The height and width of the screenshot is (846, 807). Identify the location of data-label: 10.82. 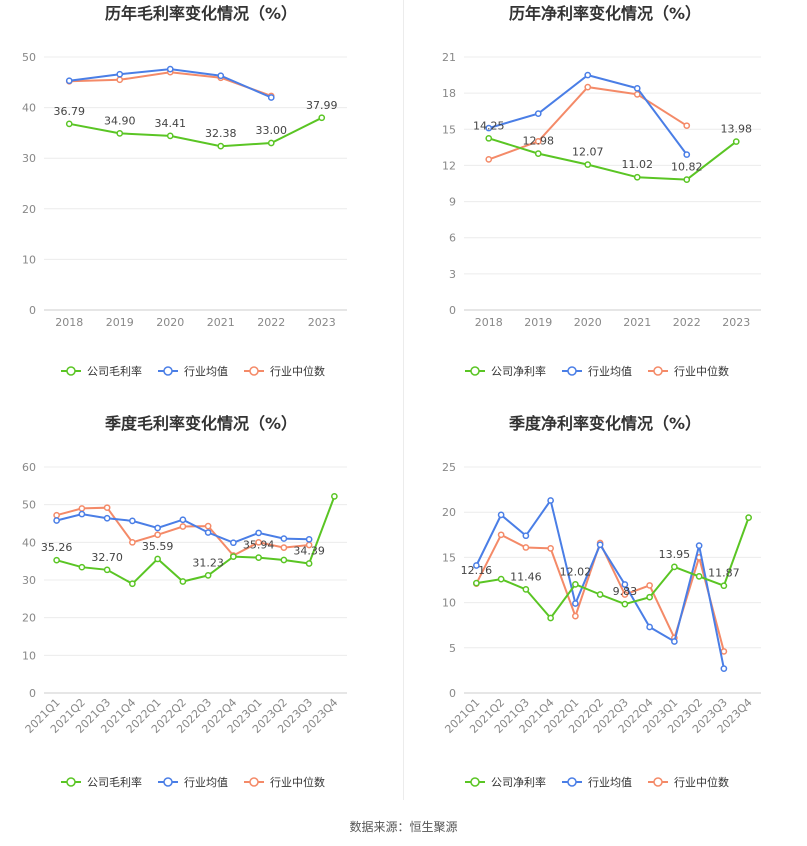
(687, 167).